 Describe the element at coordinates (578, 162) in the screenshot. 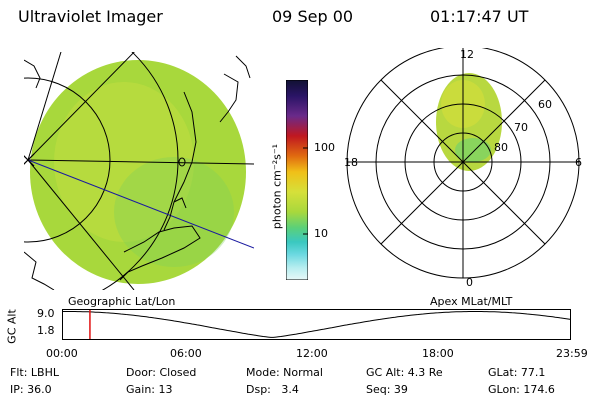

I see `mlt-label-dawn: 6` at that location.